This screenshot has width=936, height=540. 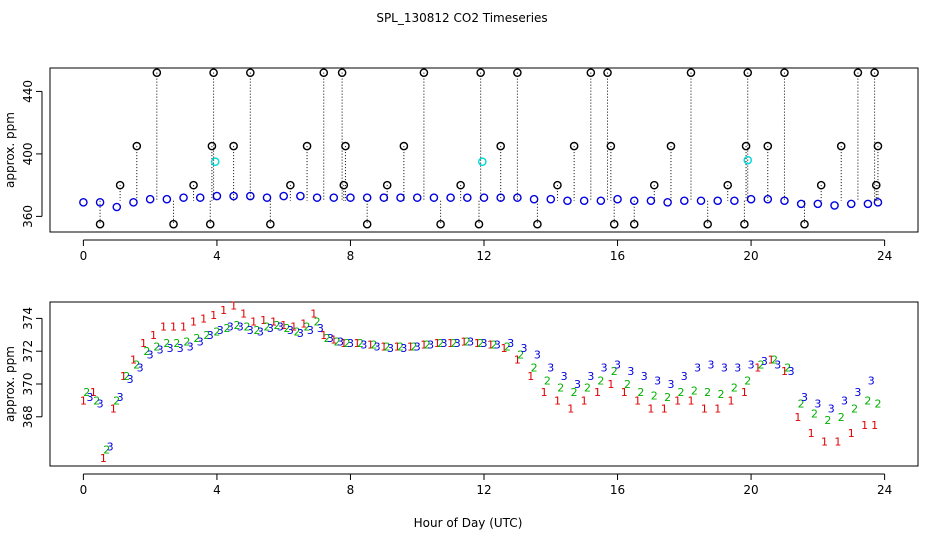 I want to click on bottom-y-axis-label: approx. ppm, so click(x=10, y=384).